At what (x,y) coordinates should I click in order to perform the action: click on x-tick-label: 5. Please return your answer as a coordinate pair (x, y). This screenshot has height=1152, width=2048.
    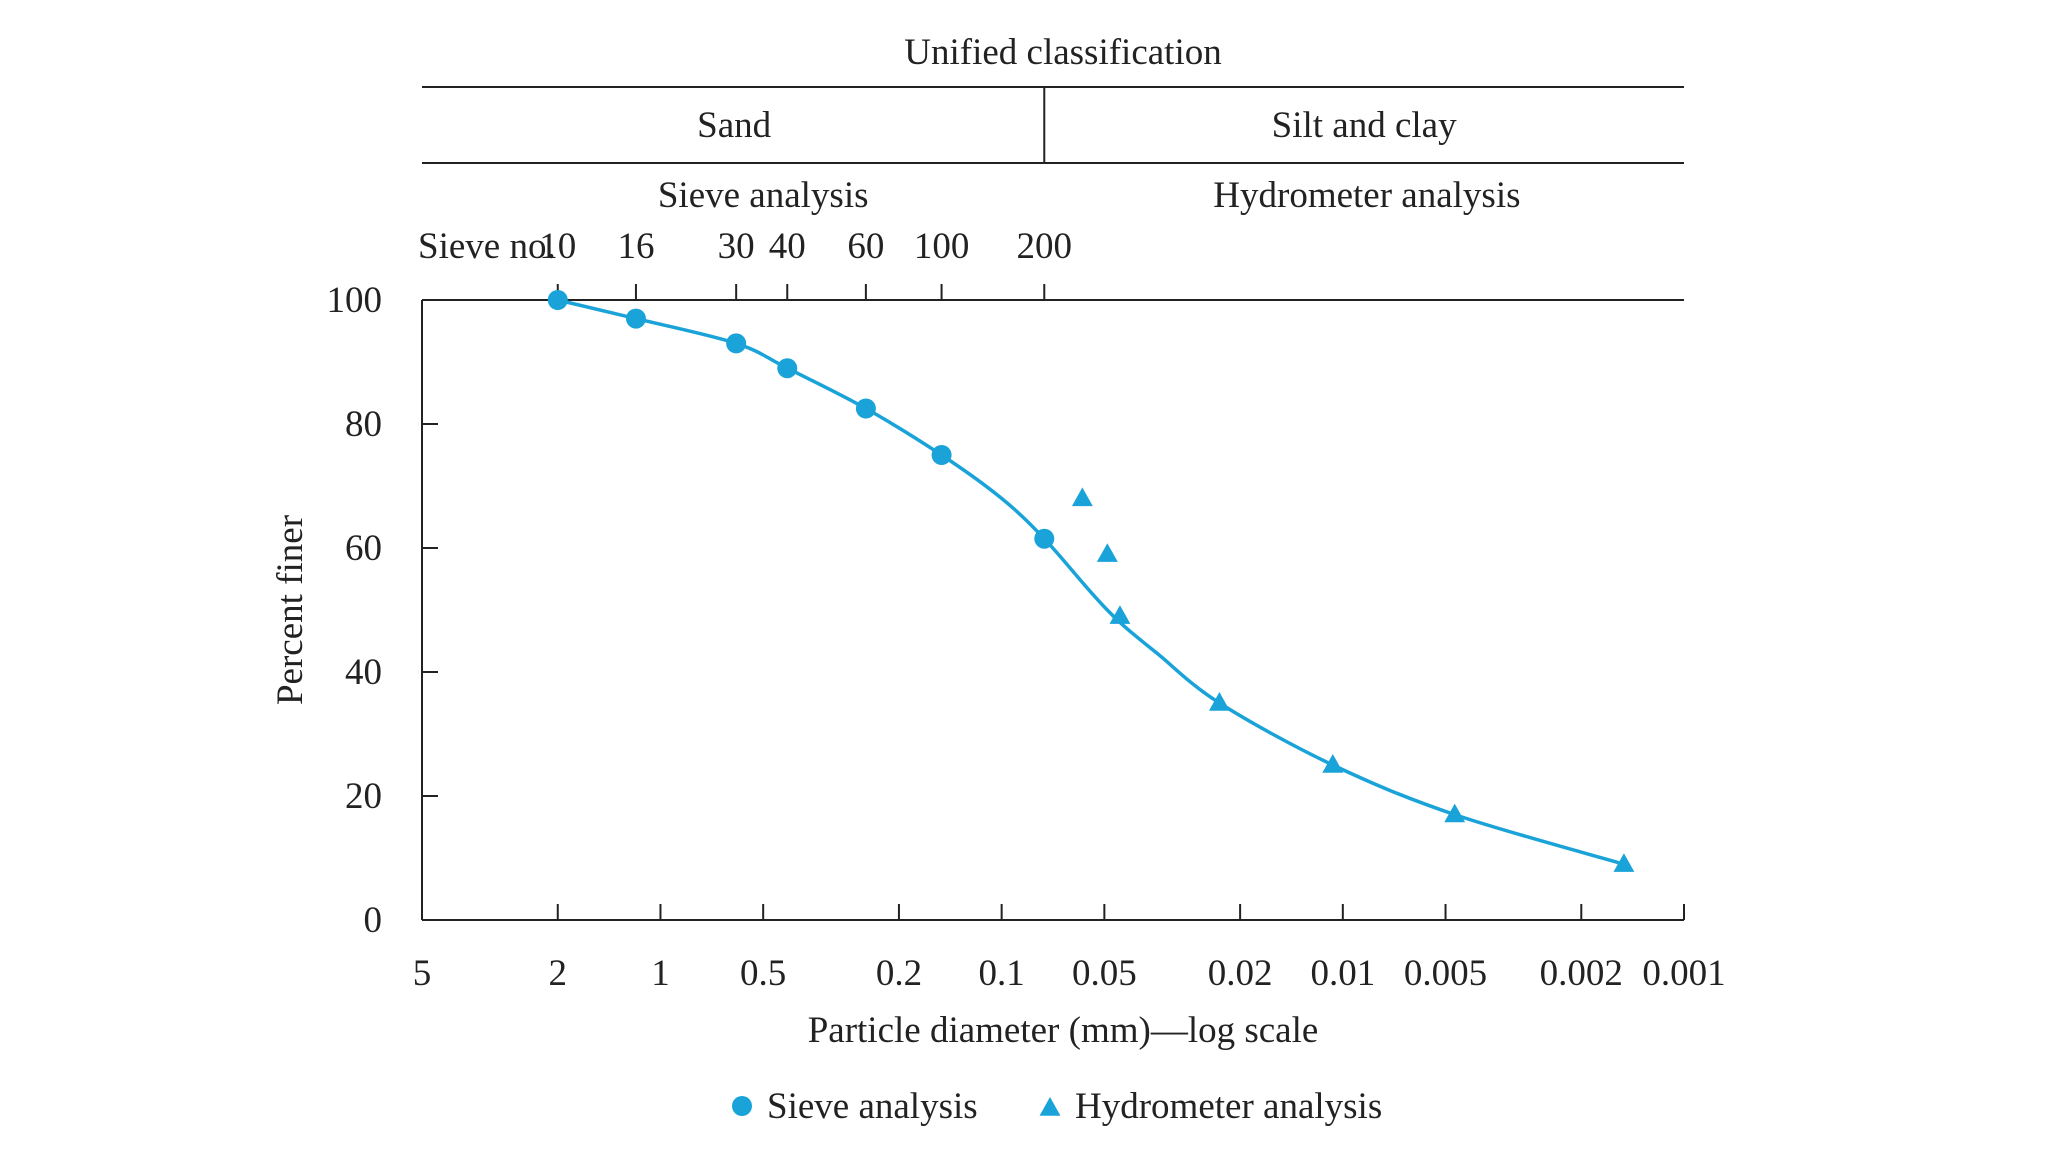
    Looking at the image, I should click on (422, 973).